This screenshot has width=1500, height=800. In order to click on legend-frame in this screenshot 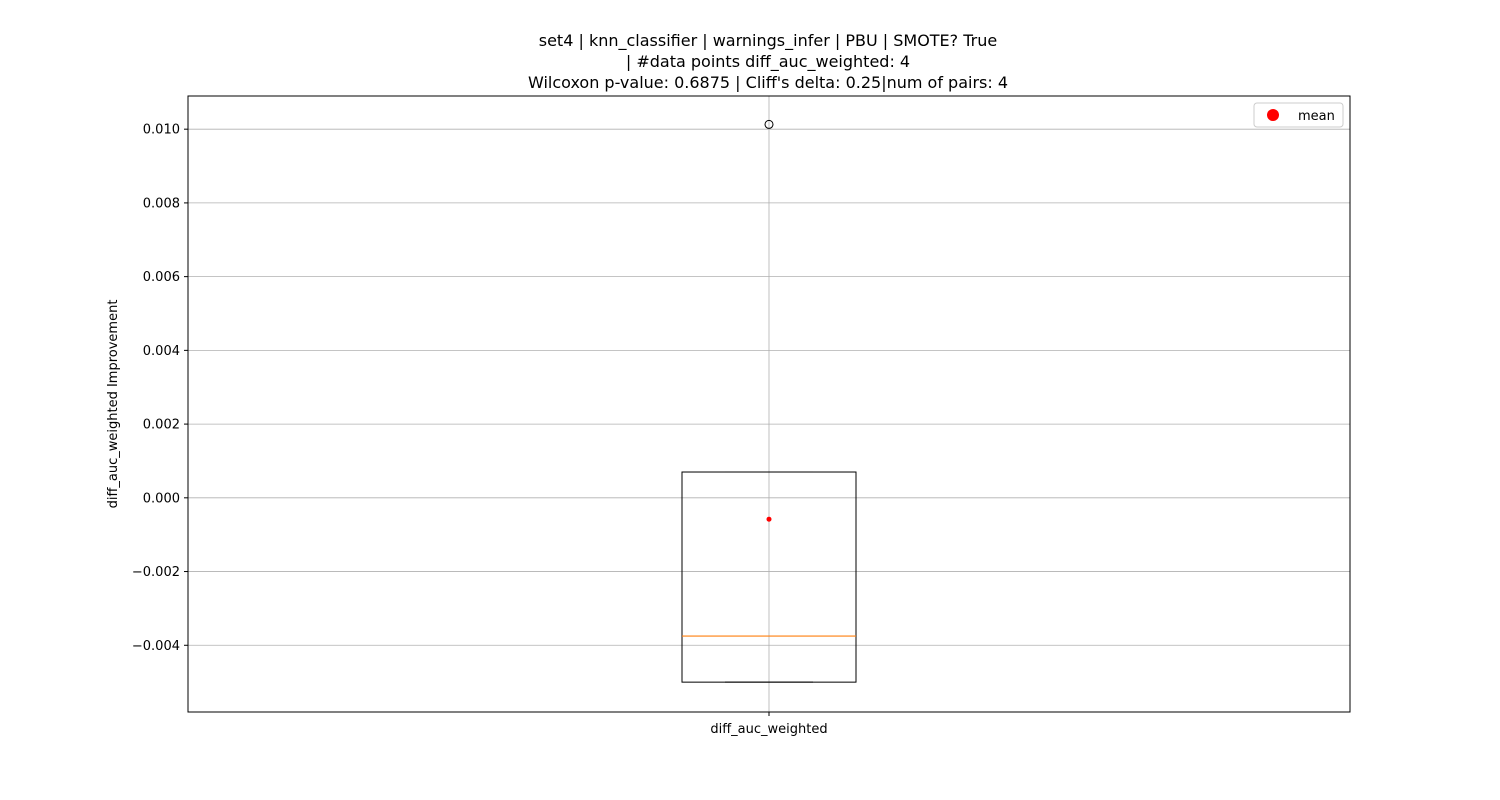, I will do `click(1298, 115)`.